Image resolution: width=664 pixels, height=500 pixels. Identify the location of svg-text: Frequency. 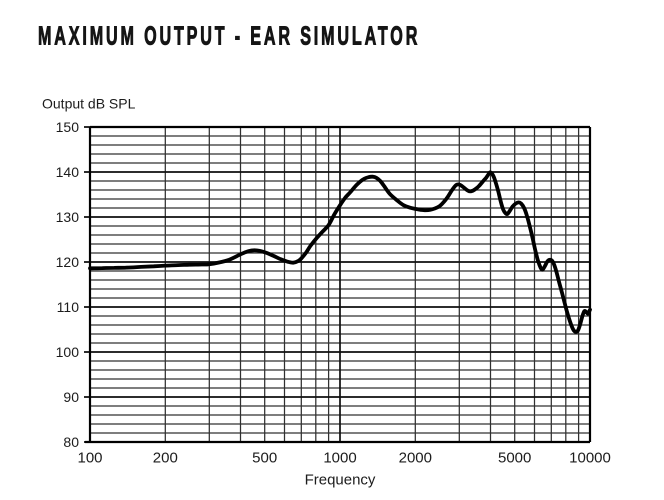
(340, 480).